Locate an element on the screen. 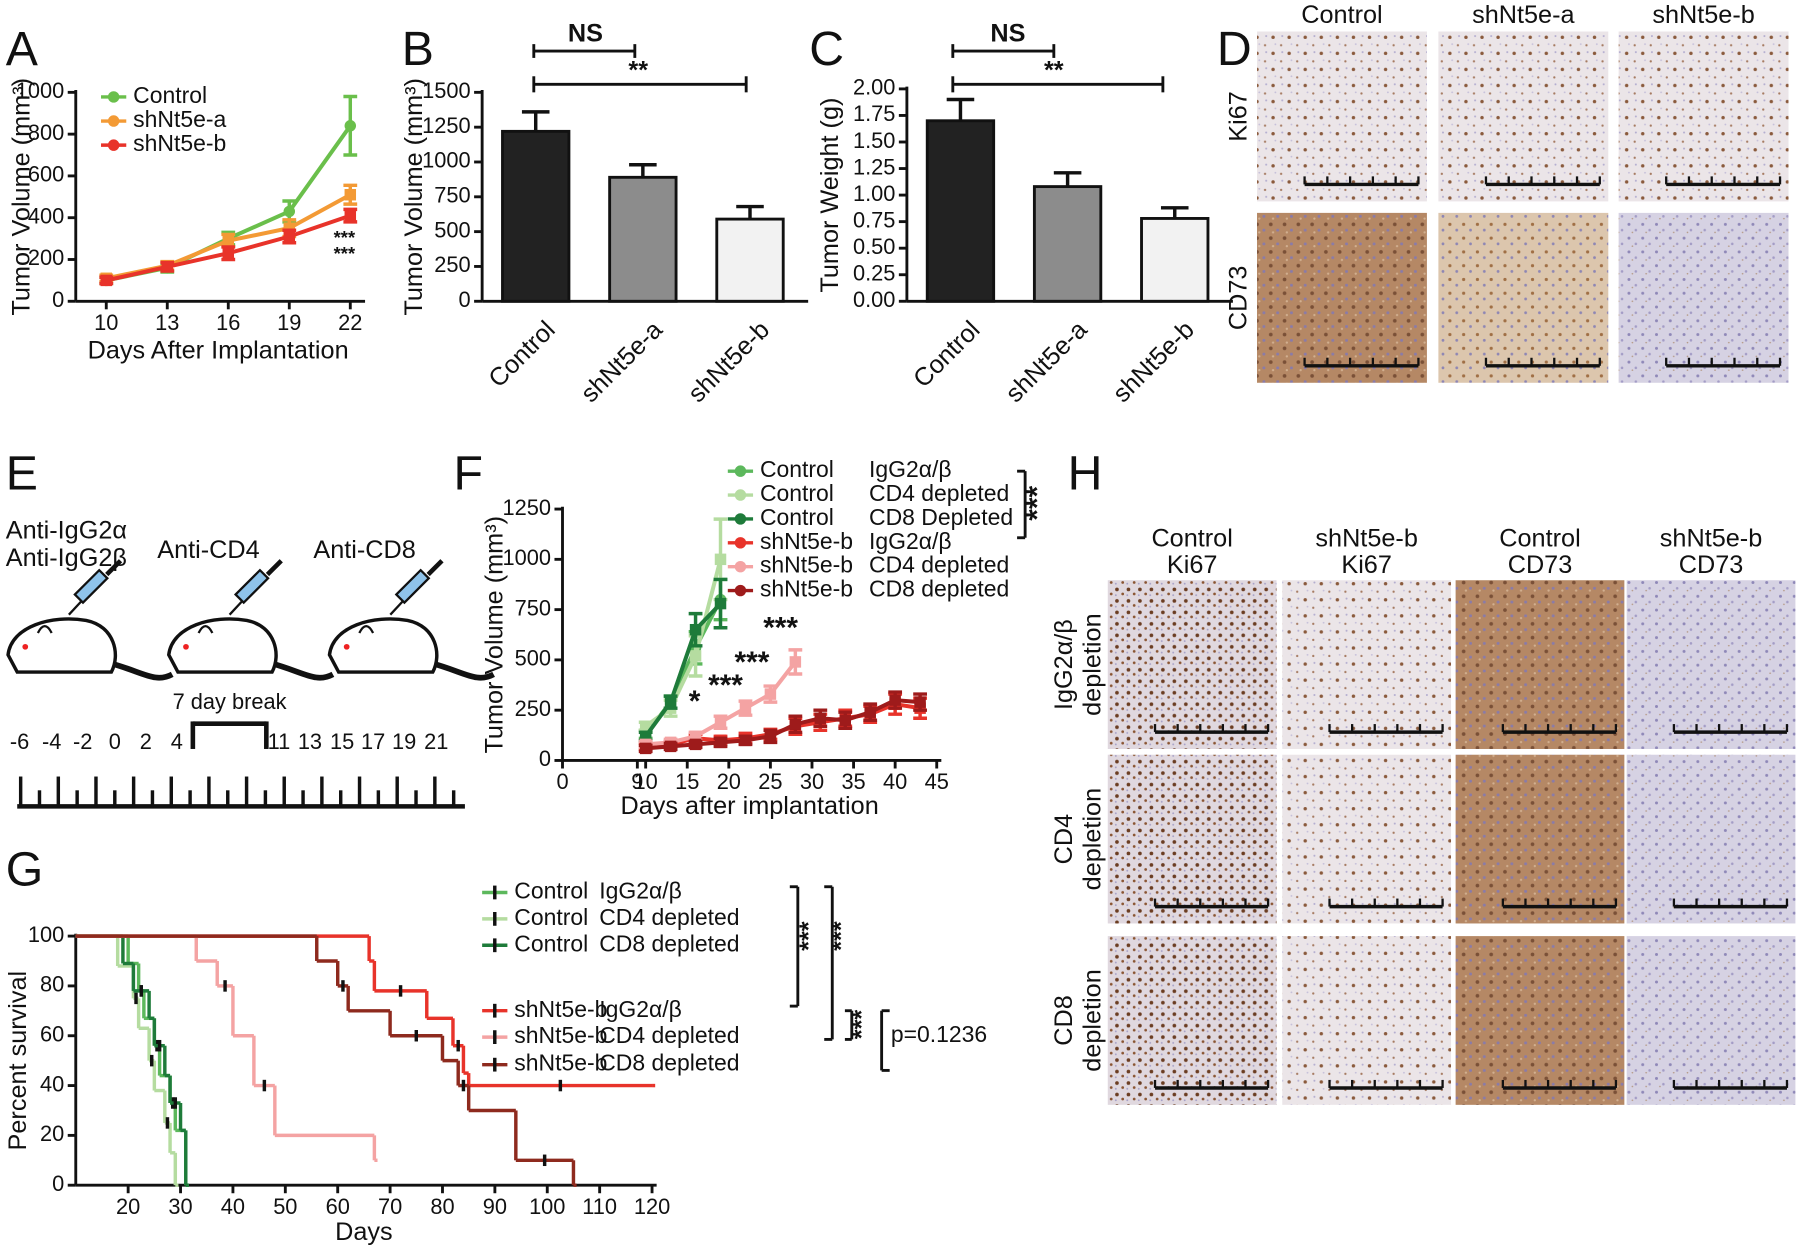  y-axis-label: Tumor Volume (mm³) is located at coordinates (22, 197).